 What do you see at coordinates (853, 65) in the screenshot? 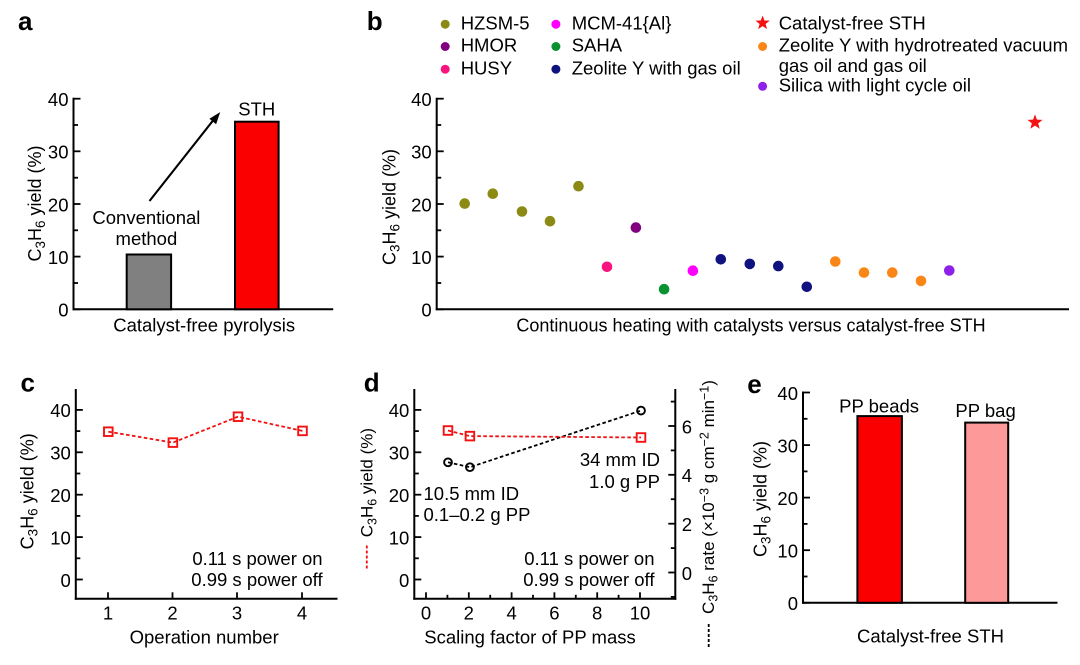
I see `svg-text: gas oil and gas oil` at bounding box center [853, 65].